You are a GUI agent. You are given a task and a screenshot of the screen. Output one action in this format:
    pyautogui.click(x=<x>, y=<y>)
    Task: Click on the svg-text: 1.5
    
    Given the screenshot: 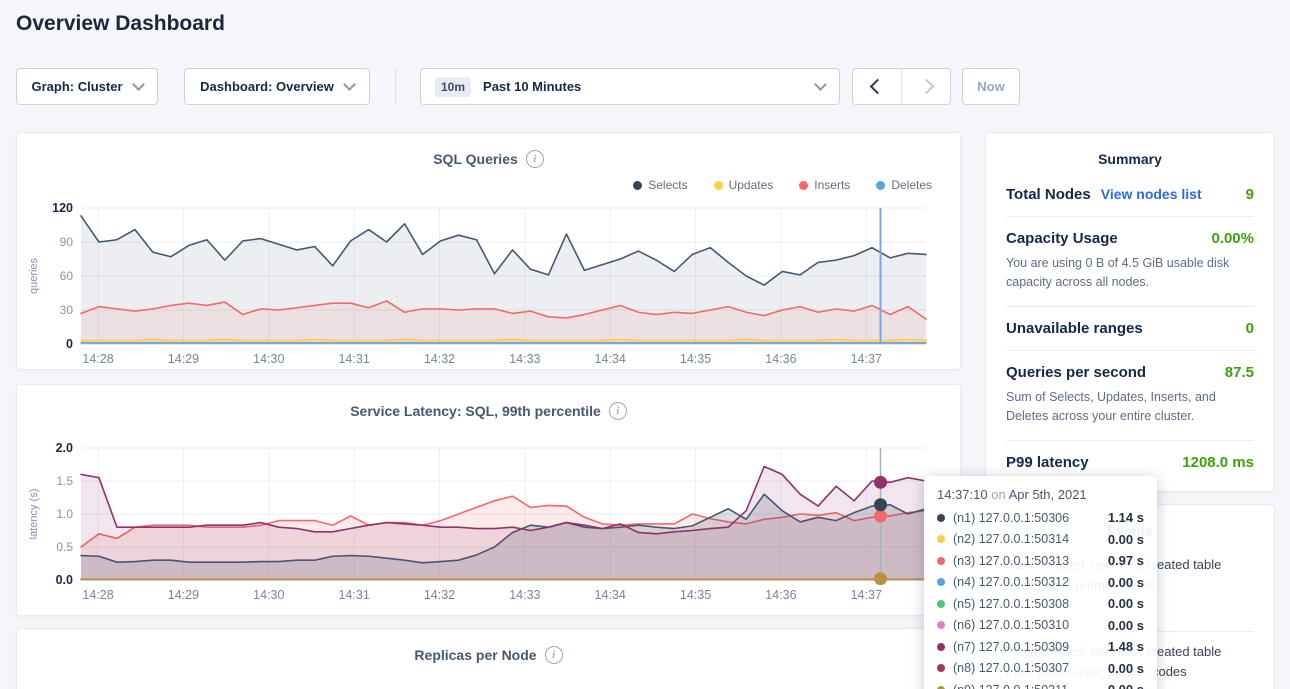 What is the action you would take?
    pyautogui.click(x=64, y=481)
    